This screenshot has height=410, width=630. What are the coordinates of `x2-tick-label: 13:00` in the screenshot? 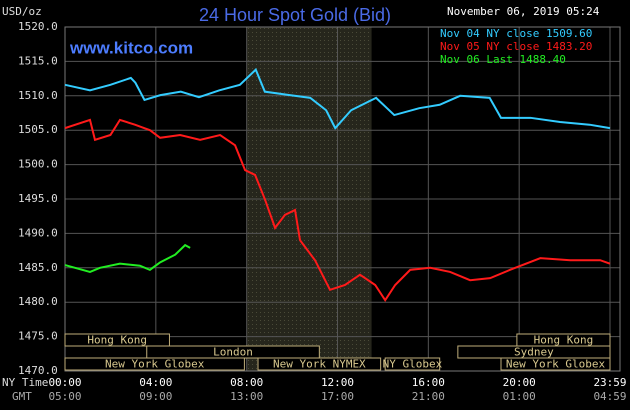 It's located at (246, 396).